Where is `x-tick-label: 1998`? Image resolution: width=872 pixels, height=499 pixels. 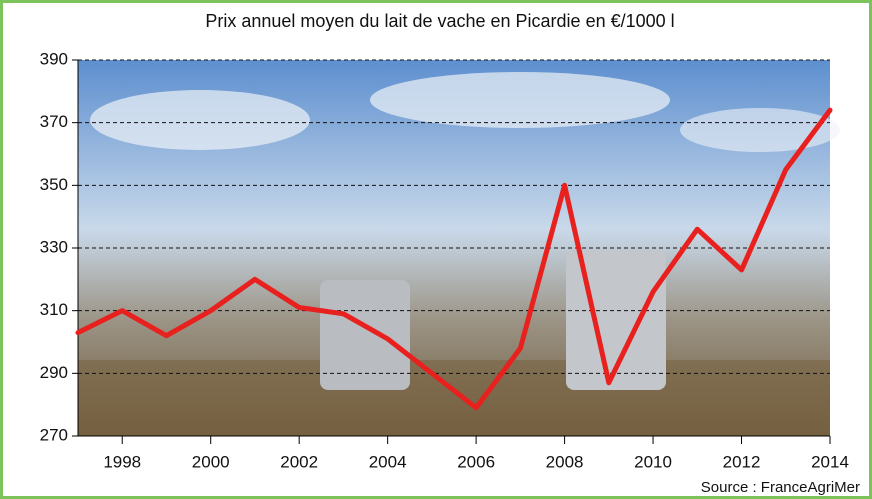 x-tick-label: 1998 is located at coordinates (122, 461).